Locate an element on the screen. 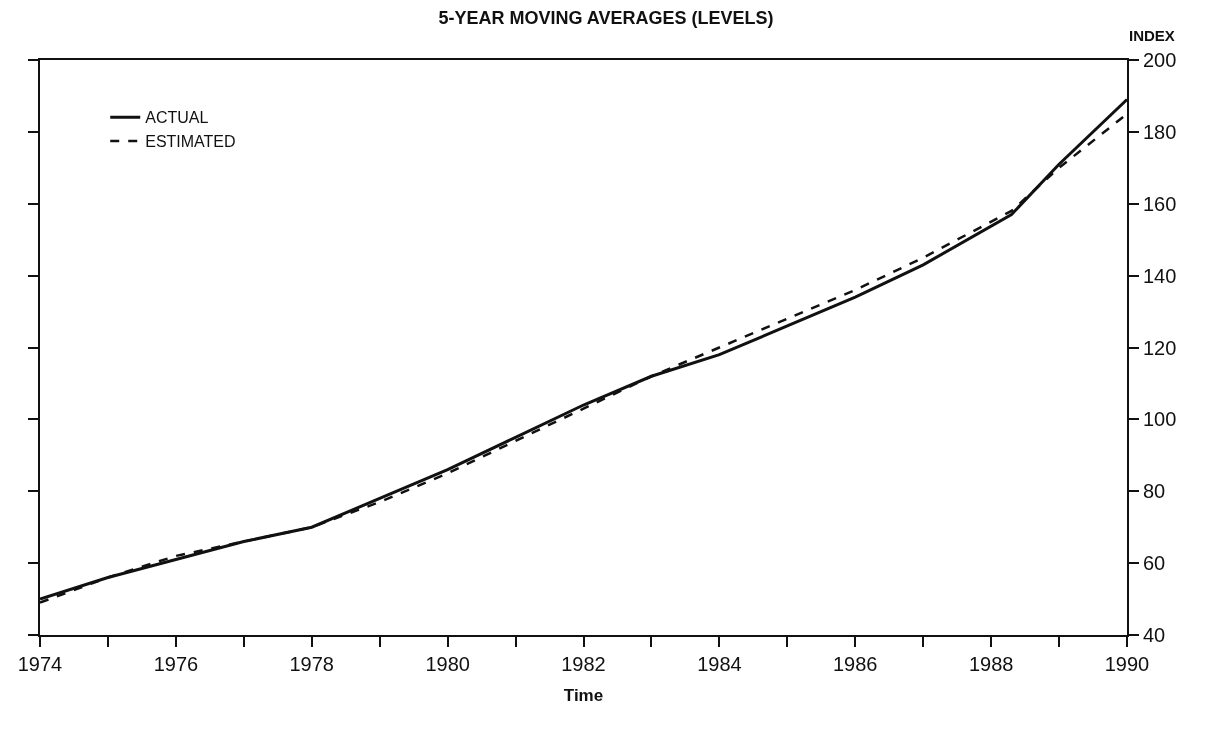 This screenshot has width=1212, height=730. x-tick-label: 1986 is located at coordinates (855, 664).